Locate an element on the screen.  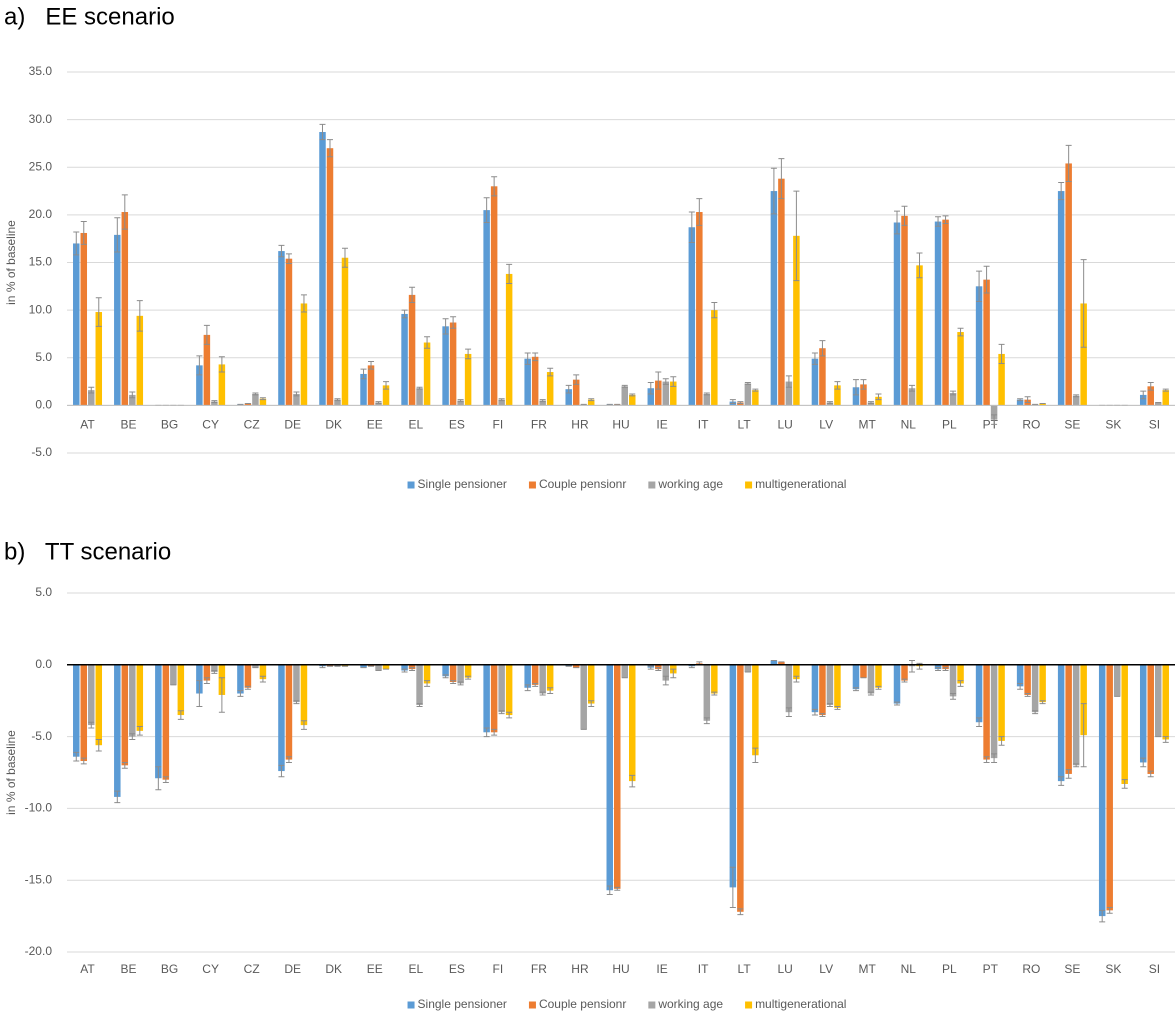
x-tick-label: RO is located at coordinates (1031, 425).